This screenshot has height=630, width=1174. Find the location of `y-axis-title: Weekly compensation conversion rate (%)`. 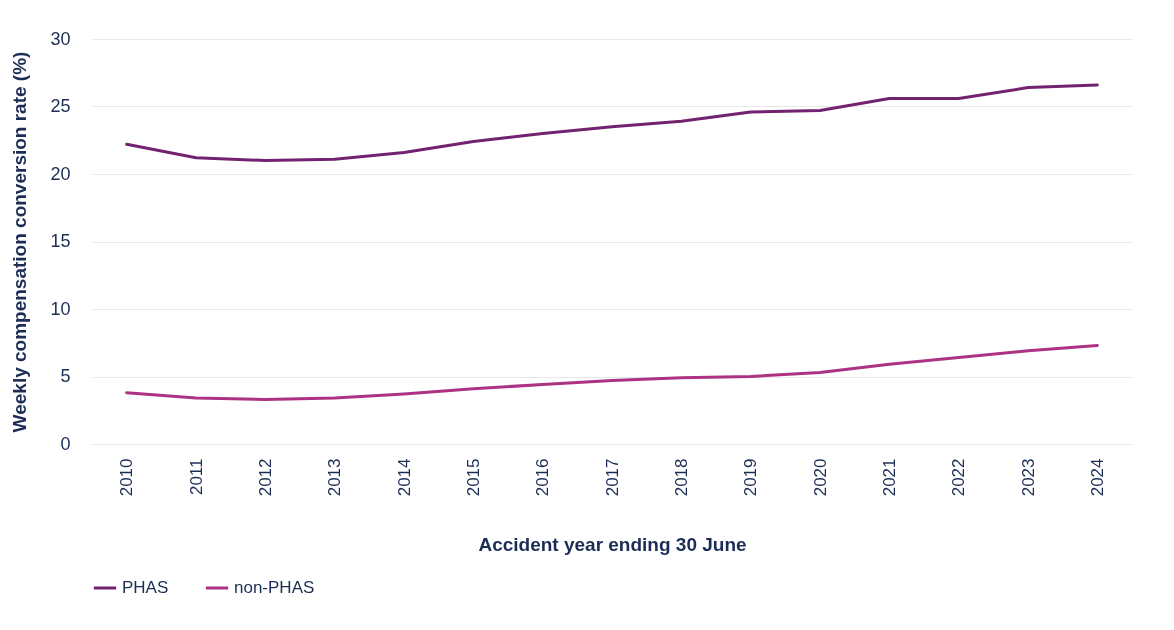

y-axis-title: Weekly compensation conversion rate (%) is located at coordinates (20, 242).